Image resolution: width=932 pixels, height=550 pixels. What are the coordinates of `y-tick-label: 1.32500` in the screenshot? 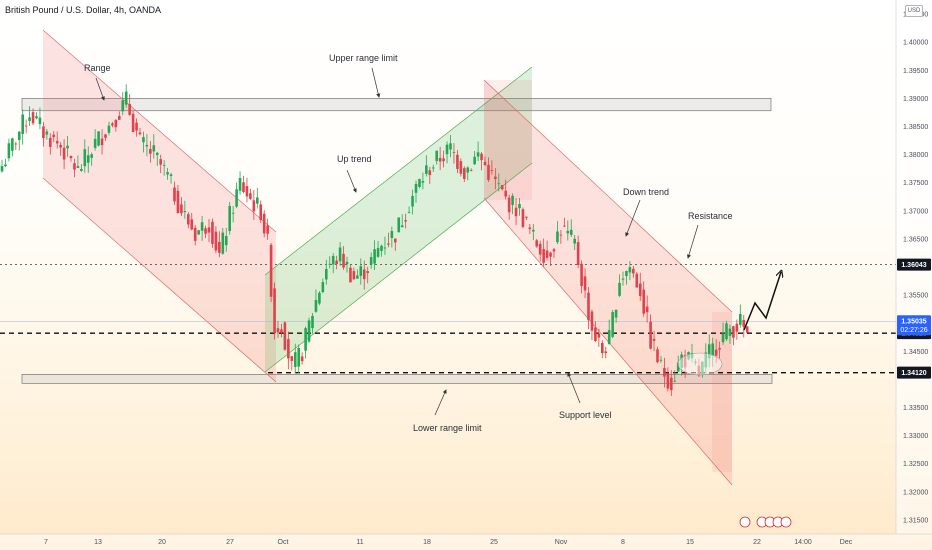 It's located at (915, 464).